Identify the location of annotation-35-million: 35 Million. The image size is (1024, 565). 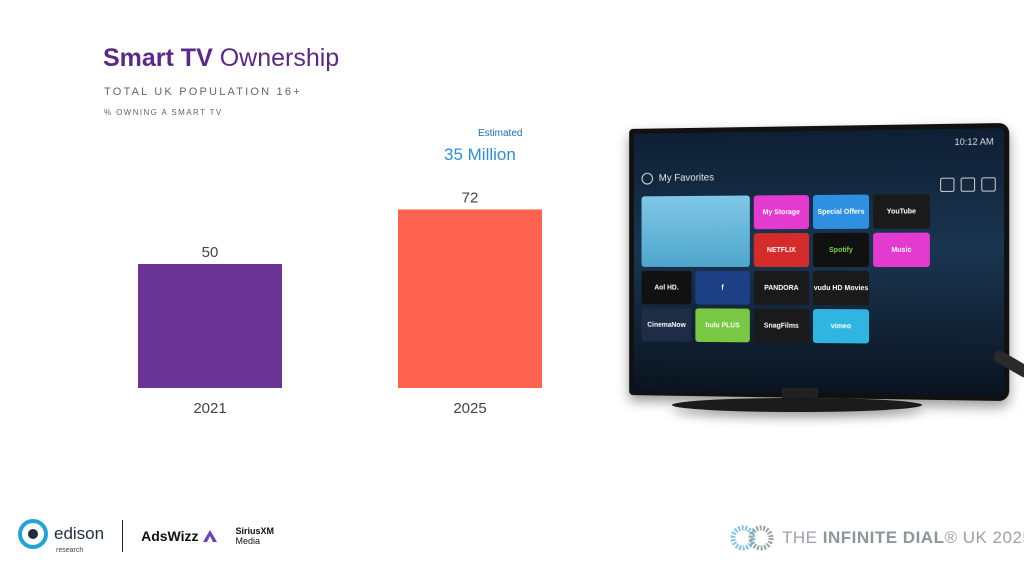
(480, 154).